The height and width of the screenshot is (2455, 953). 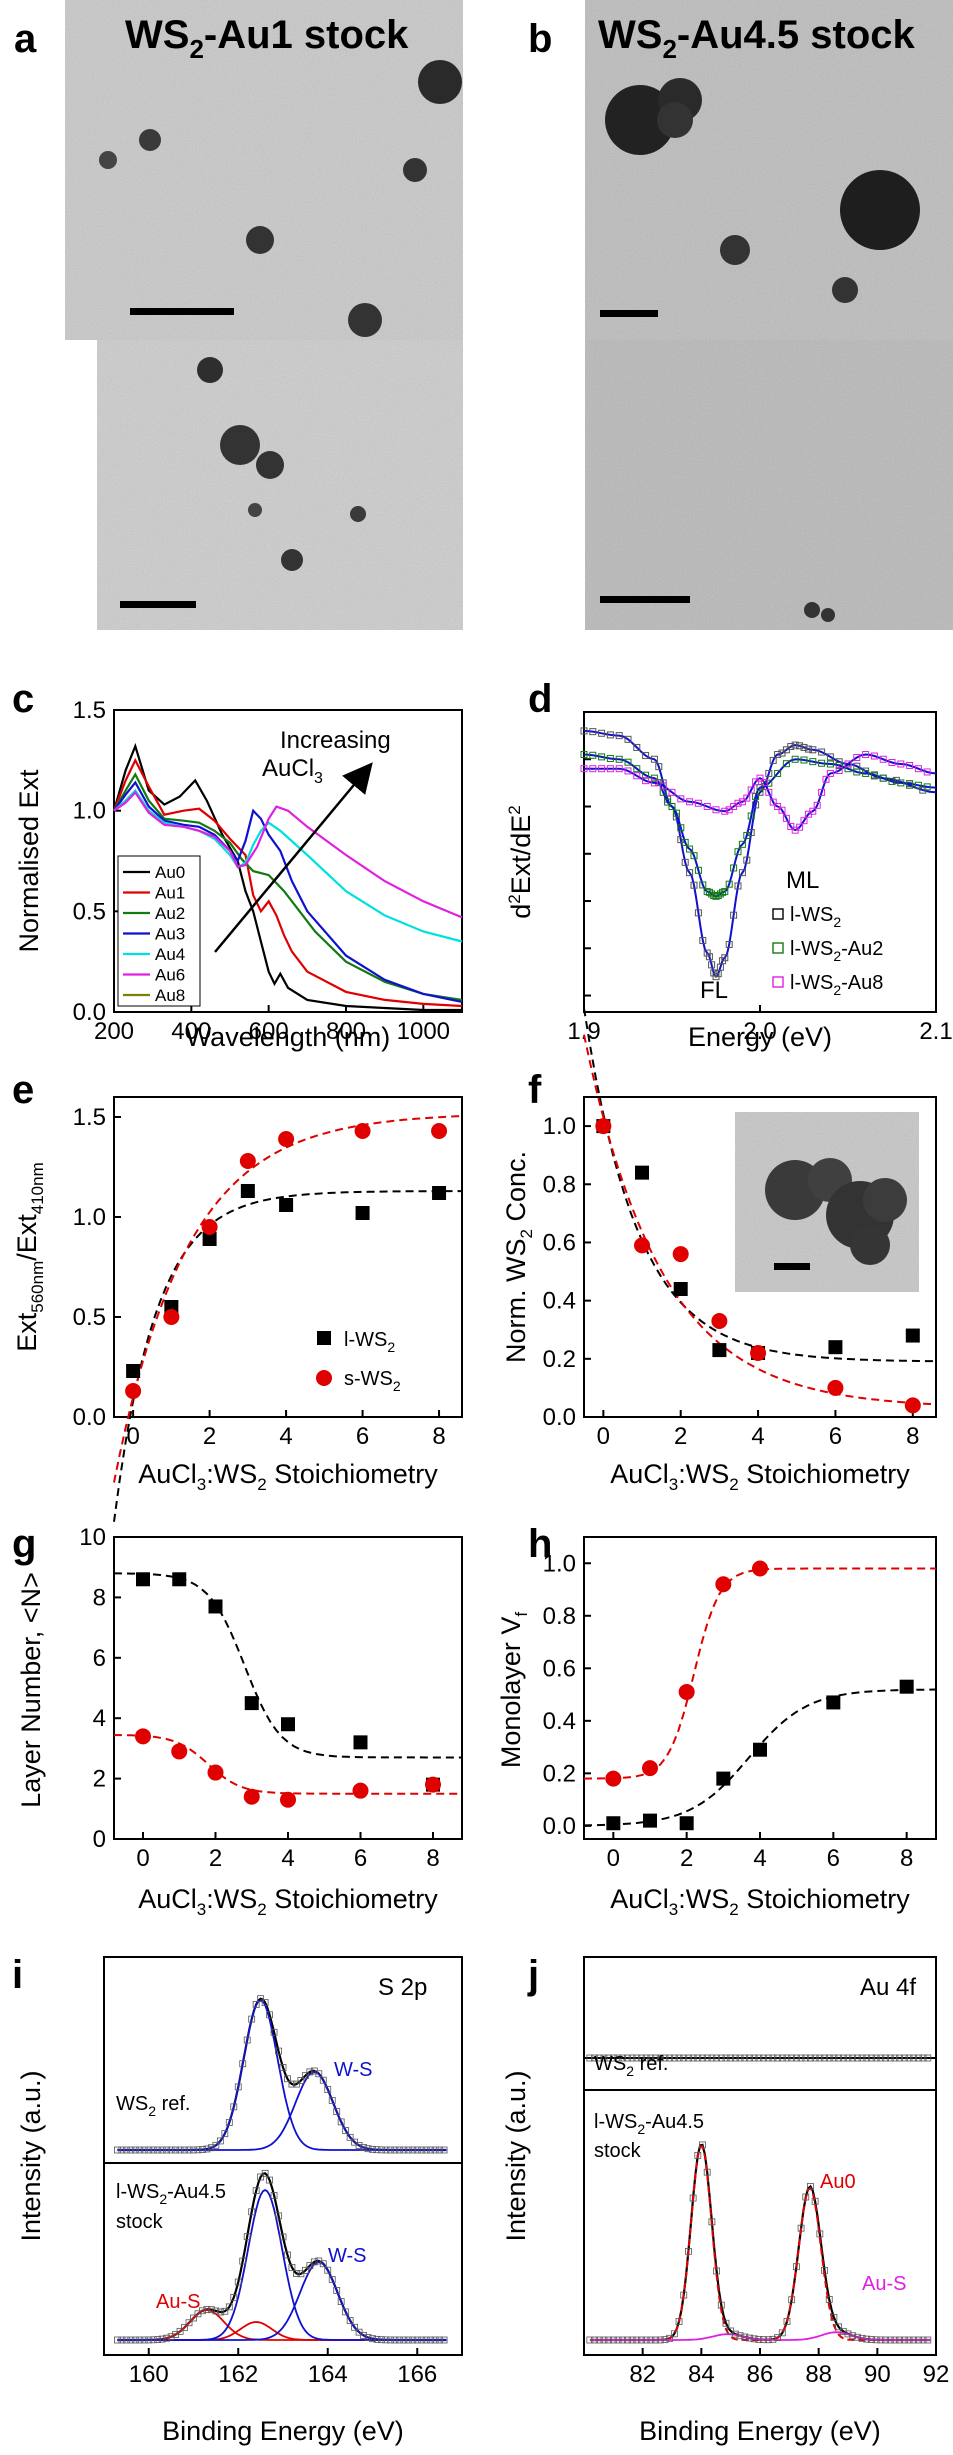 What do you see at coordinates (285, 1436) in the screenshot?
I see `x-tick-label-e: 4` at bounding box center [285, 1436].